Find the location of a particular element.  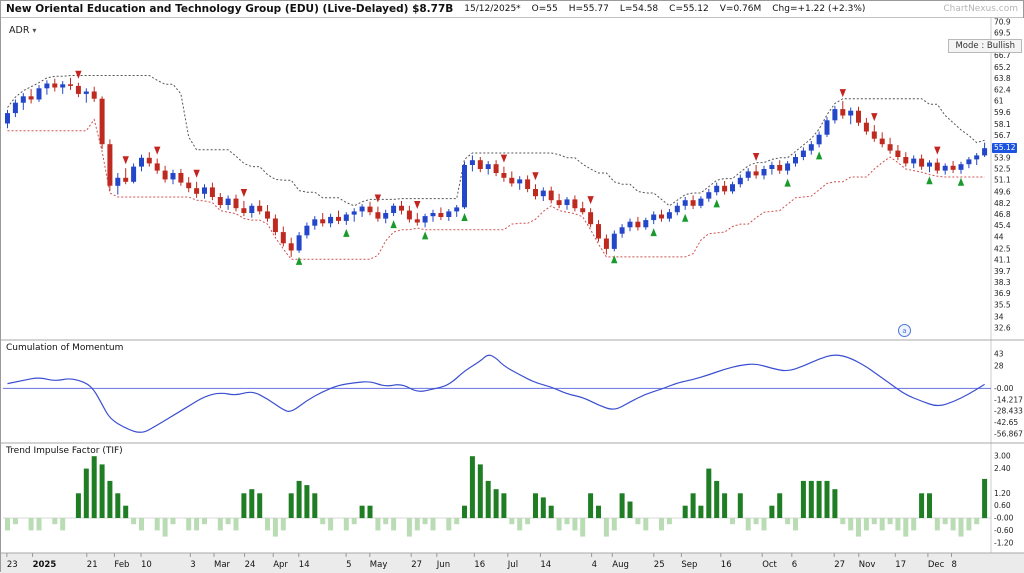

svg-text: 44 is located at coordinates (999, 236).